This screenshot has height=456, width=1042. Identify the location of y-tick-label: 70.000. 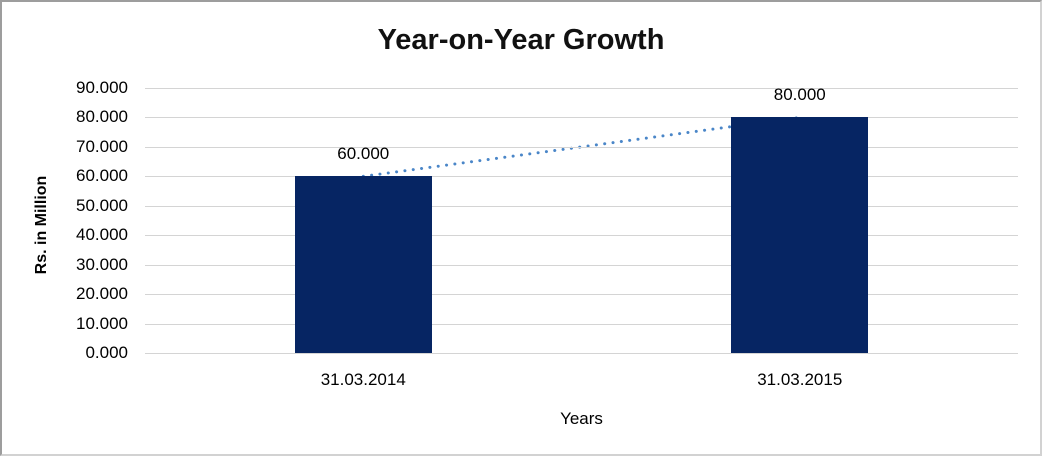
(102, 146).